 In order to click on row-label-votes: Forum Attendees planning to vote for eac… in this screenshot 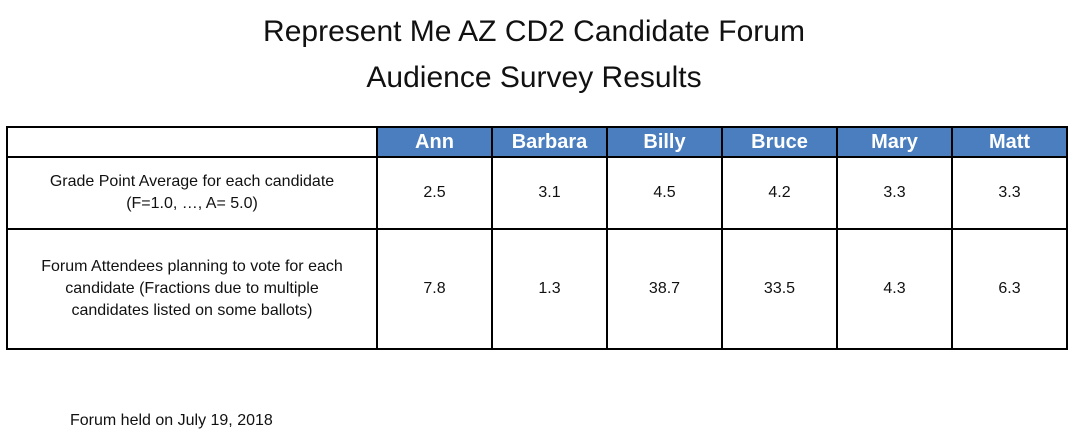, I will do `click(192, 289)`.